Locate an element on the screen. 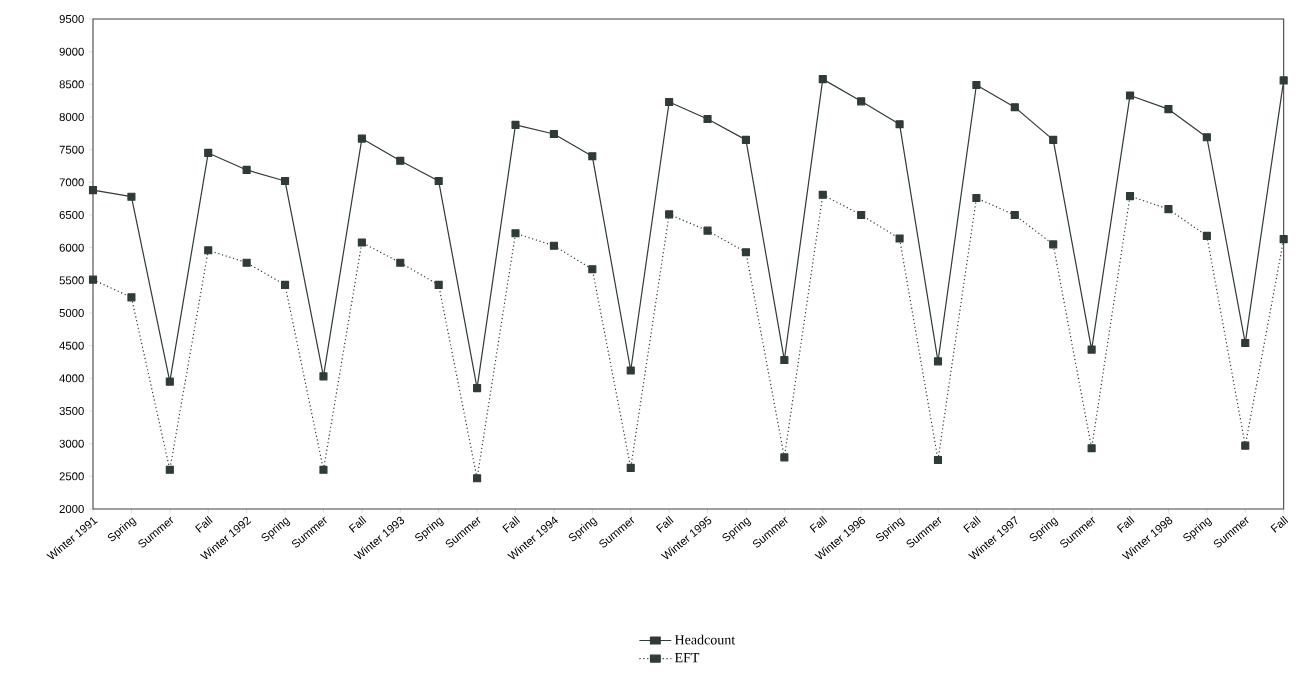 This screenshot has height=676, width=1300. y-tick-label: 7000 is located at coordinates (71, 182).